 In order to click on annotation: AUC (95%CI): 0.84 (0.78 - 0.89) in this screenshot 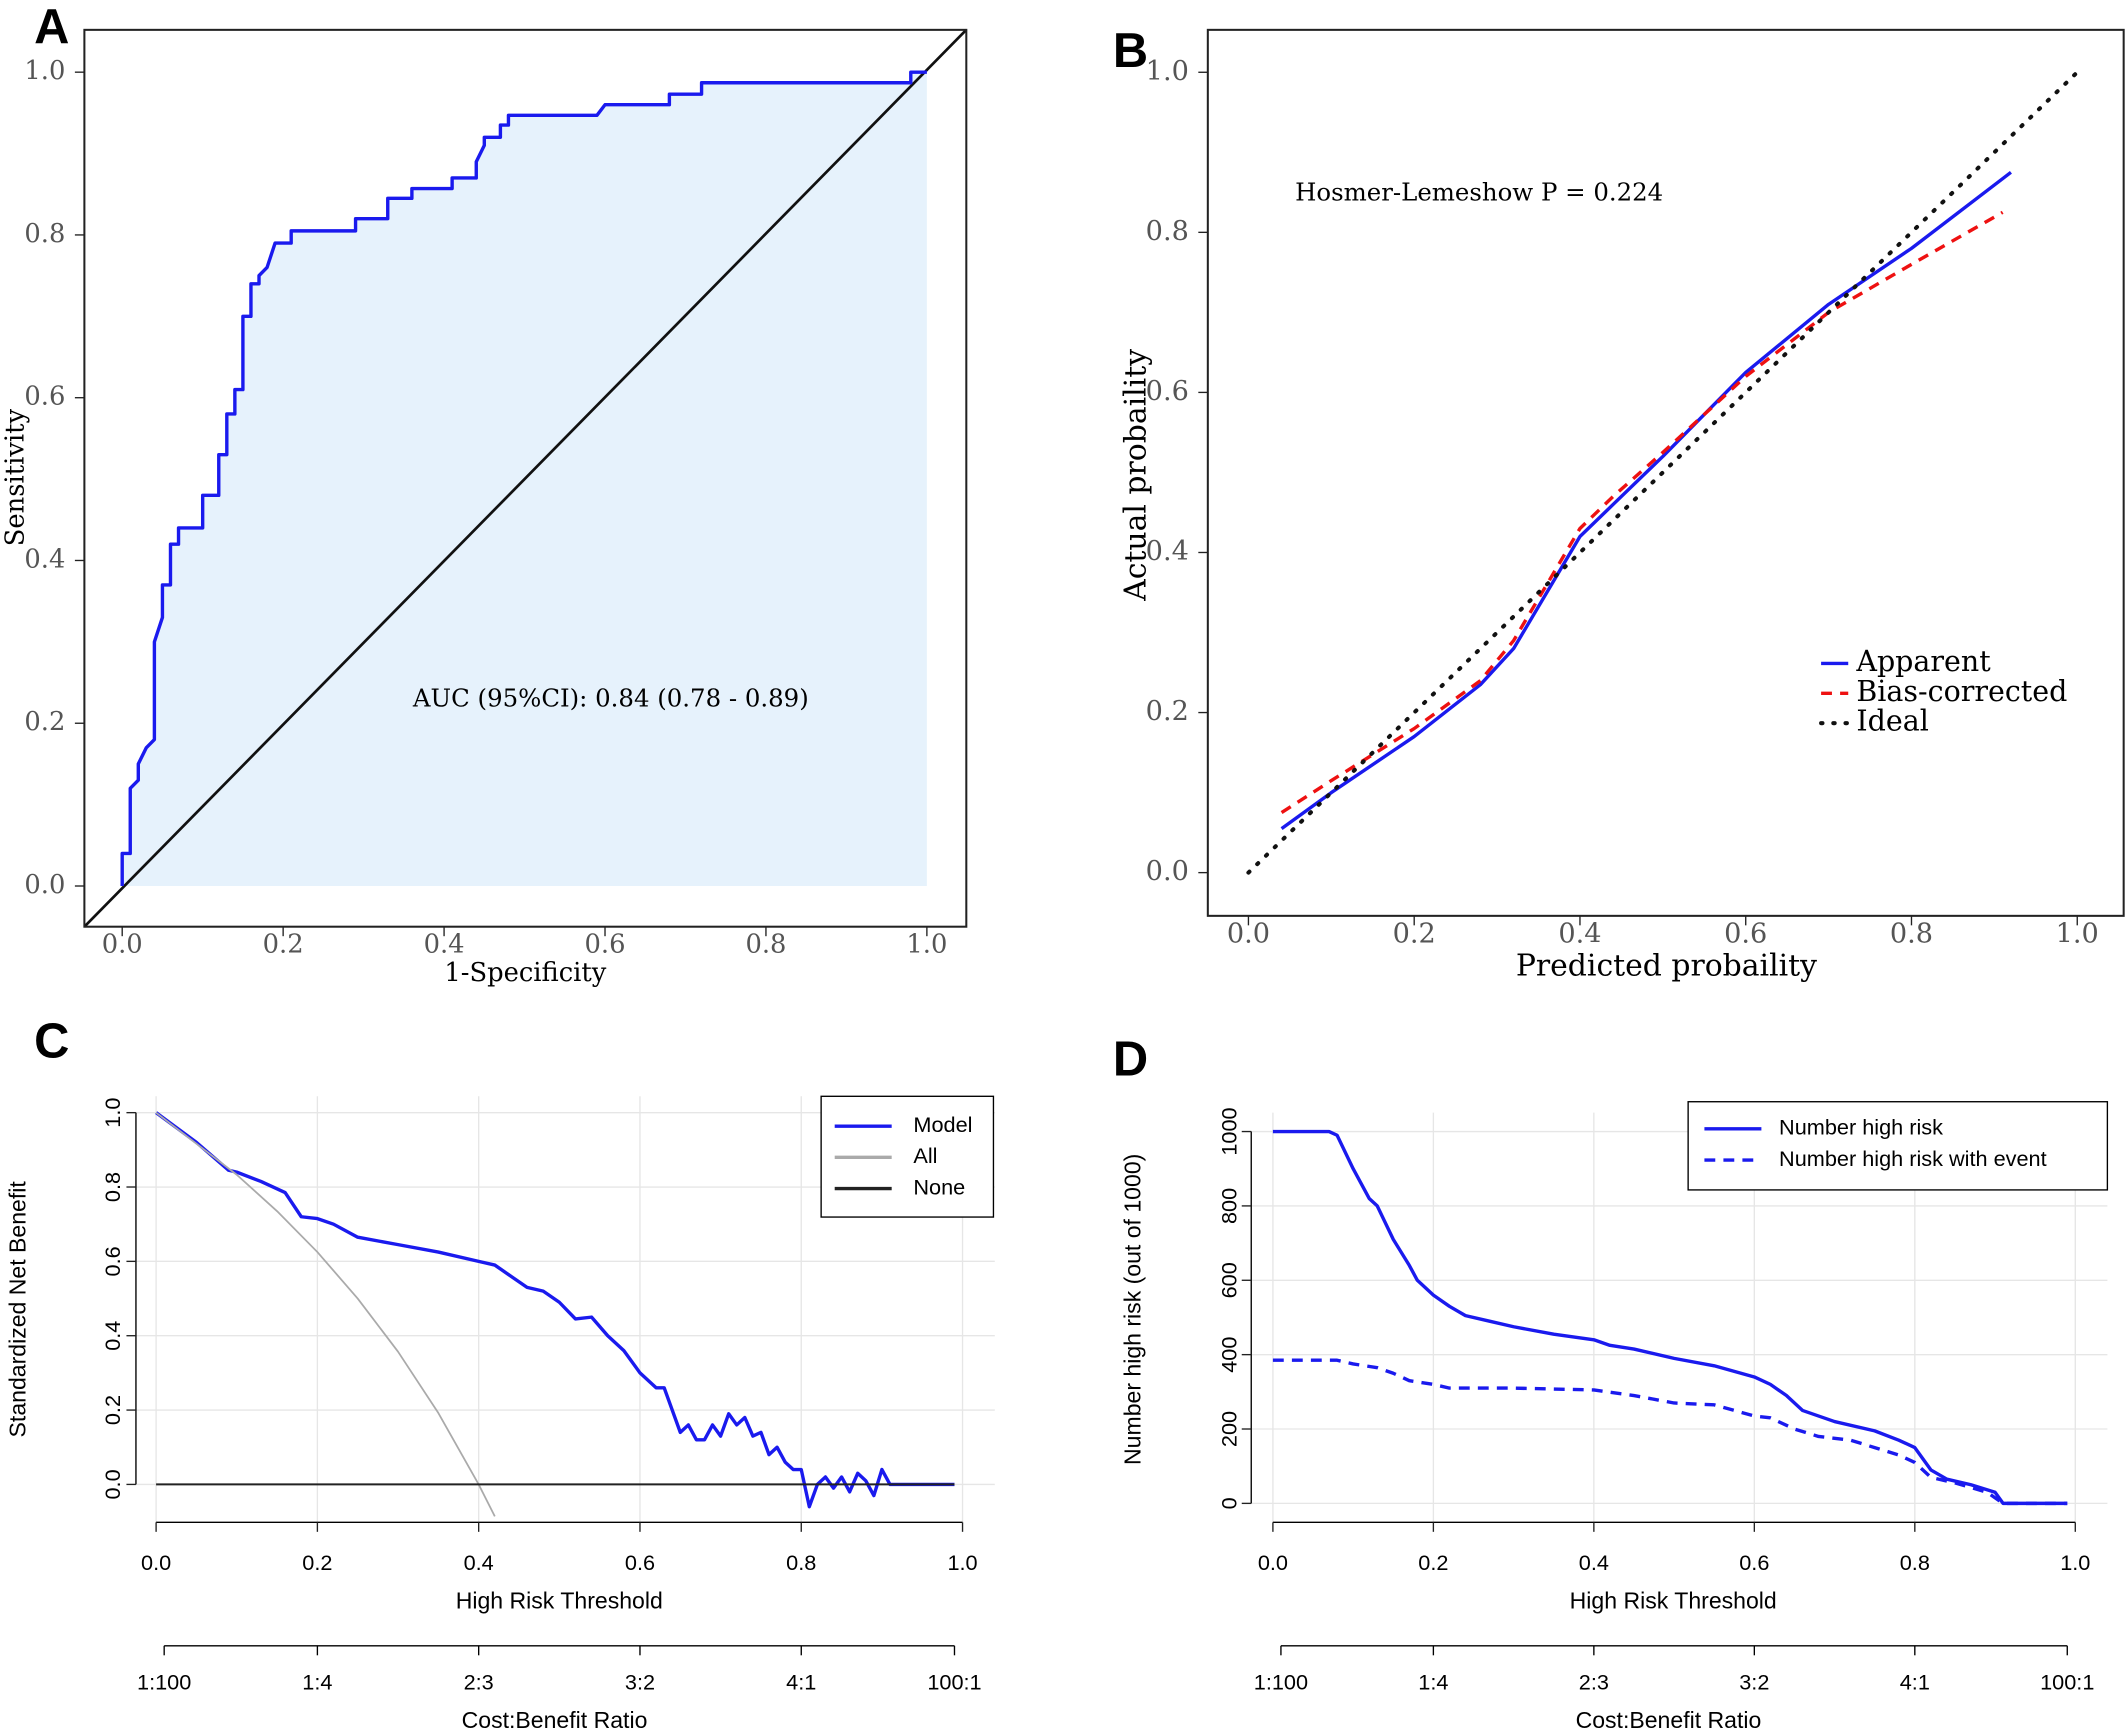, I will do `click(610, 698)`.